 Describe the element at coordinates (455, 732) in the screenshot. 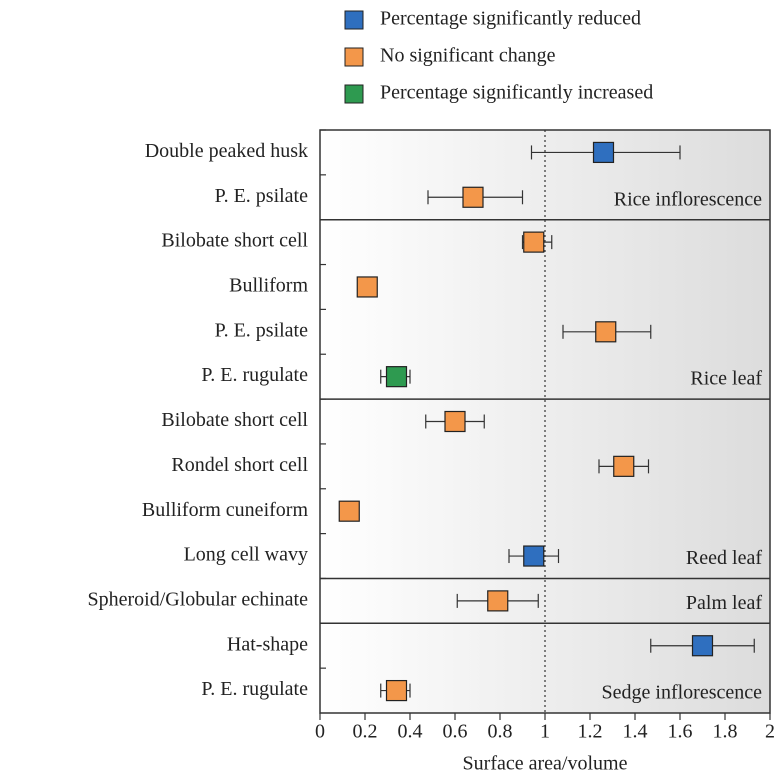

I see `x-tick-label: 0.6` at that location.